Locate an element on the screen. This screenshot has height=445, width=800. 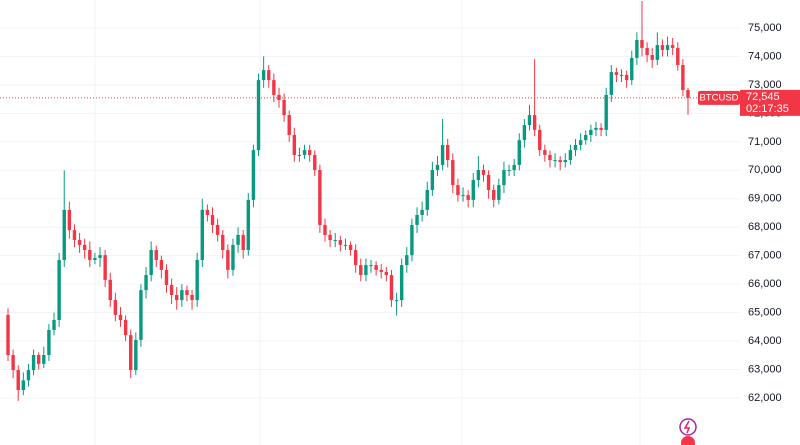
y-tick-label: 75,000 is located at coordinates (765, 28).